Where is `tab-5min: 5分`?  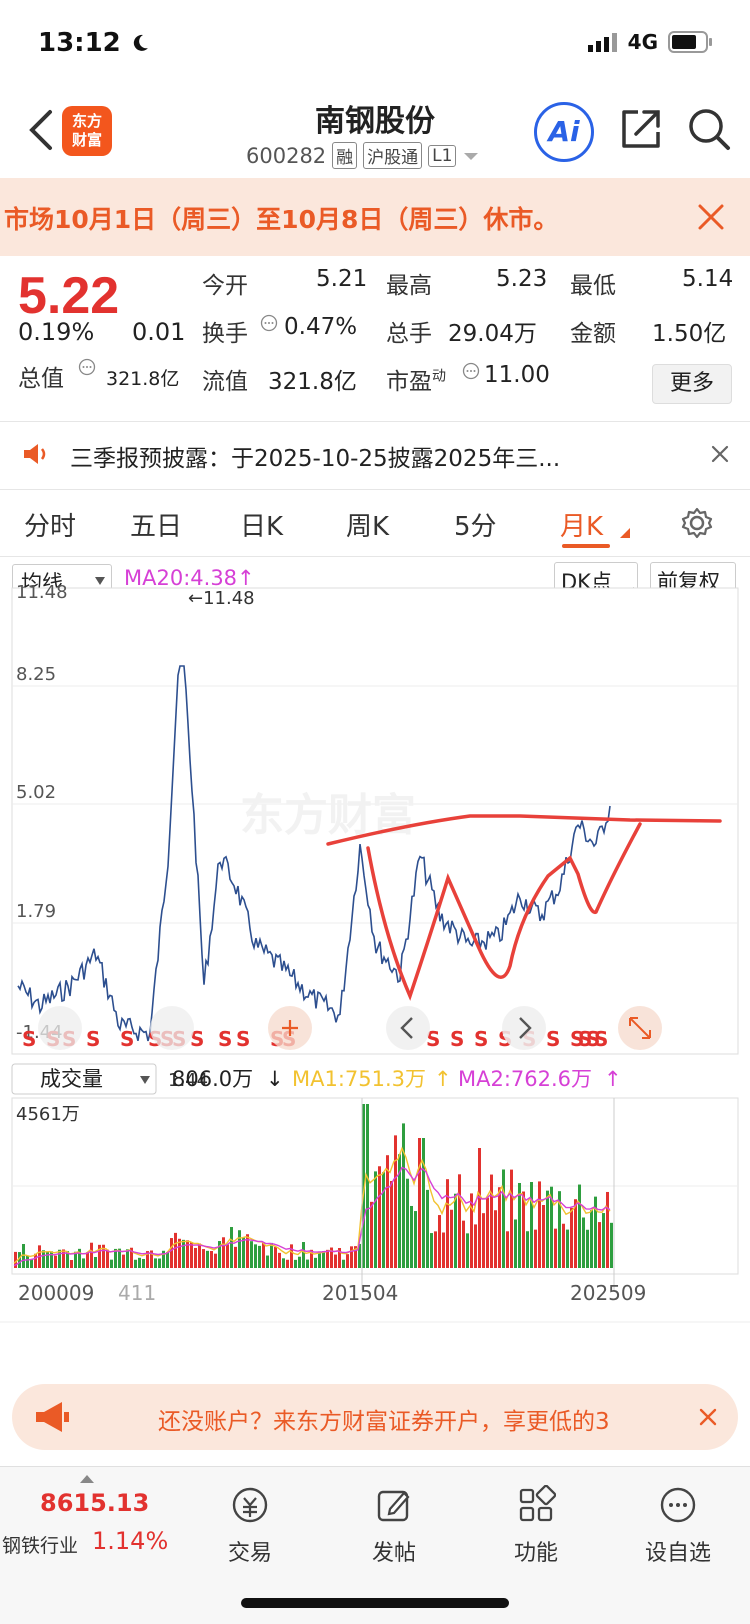
tab-5min: 5分 is located at coordinates (475, 527).